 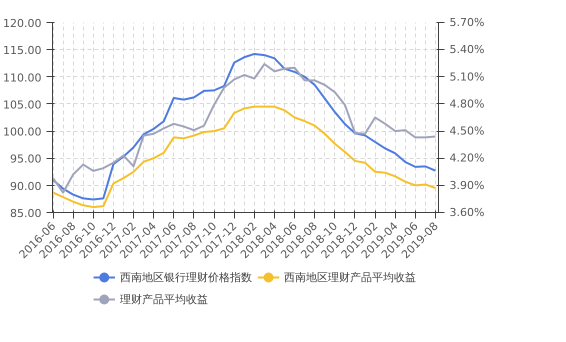 I want to click on y2-tick-label: 4.20%, so click(x=467, y=158).